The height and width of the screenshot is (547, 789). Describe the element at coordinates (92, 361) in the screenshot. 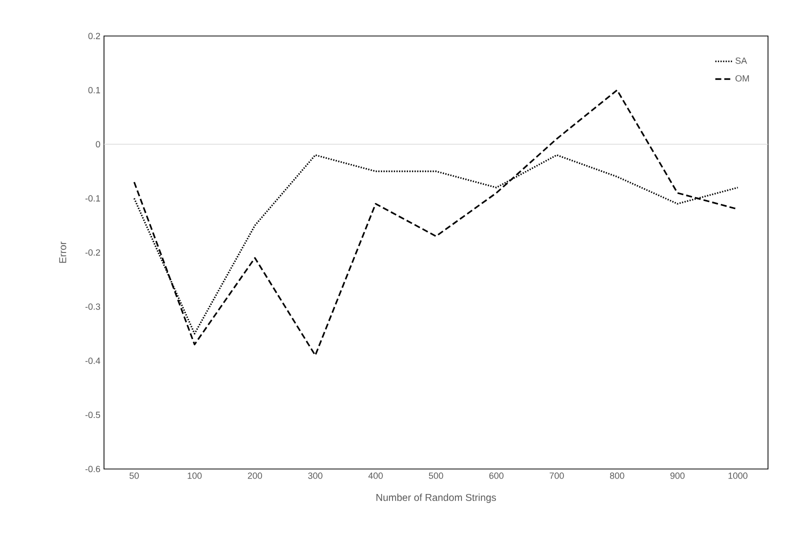

I see `y-tick-label: -0.4` at that location.